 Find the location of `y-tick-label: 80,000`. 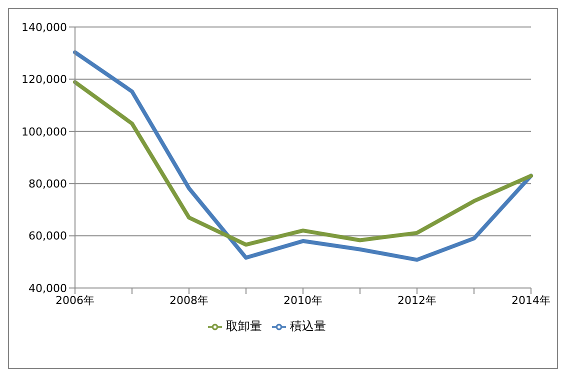

y-tick-label: 80,000 is located at coordinates (47, 184).